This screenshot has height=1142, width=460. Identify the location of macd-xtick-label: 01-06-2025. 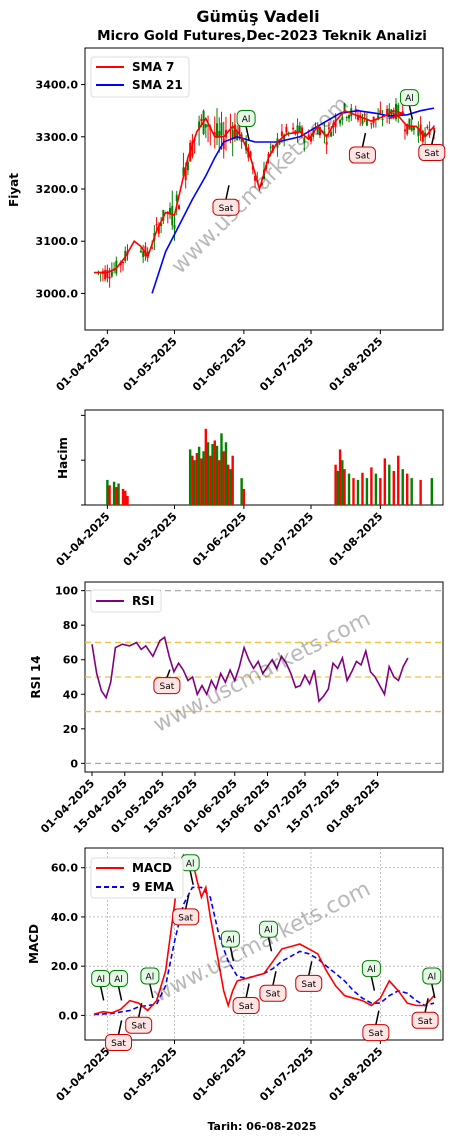
(219, 1074).